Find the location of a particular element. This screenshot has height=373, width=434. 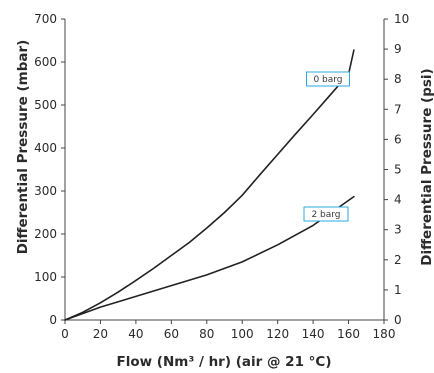

y-tick-label: 400 is located at coordinates (45, 148).